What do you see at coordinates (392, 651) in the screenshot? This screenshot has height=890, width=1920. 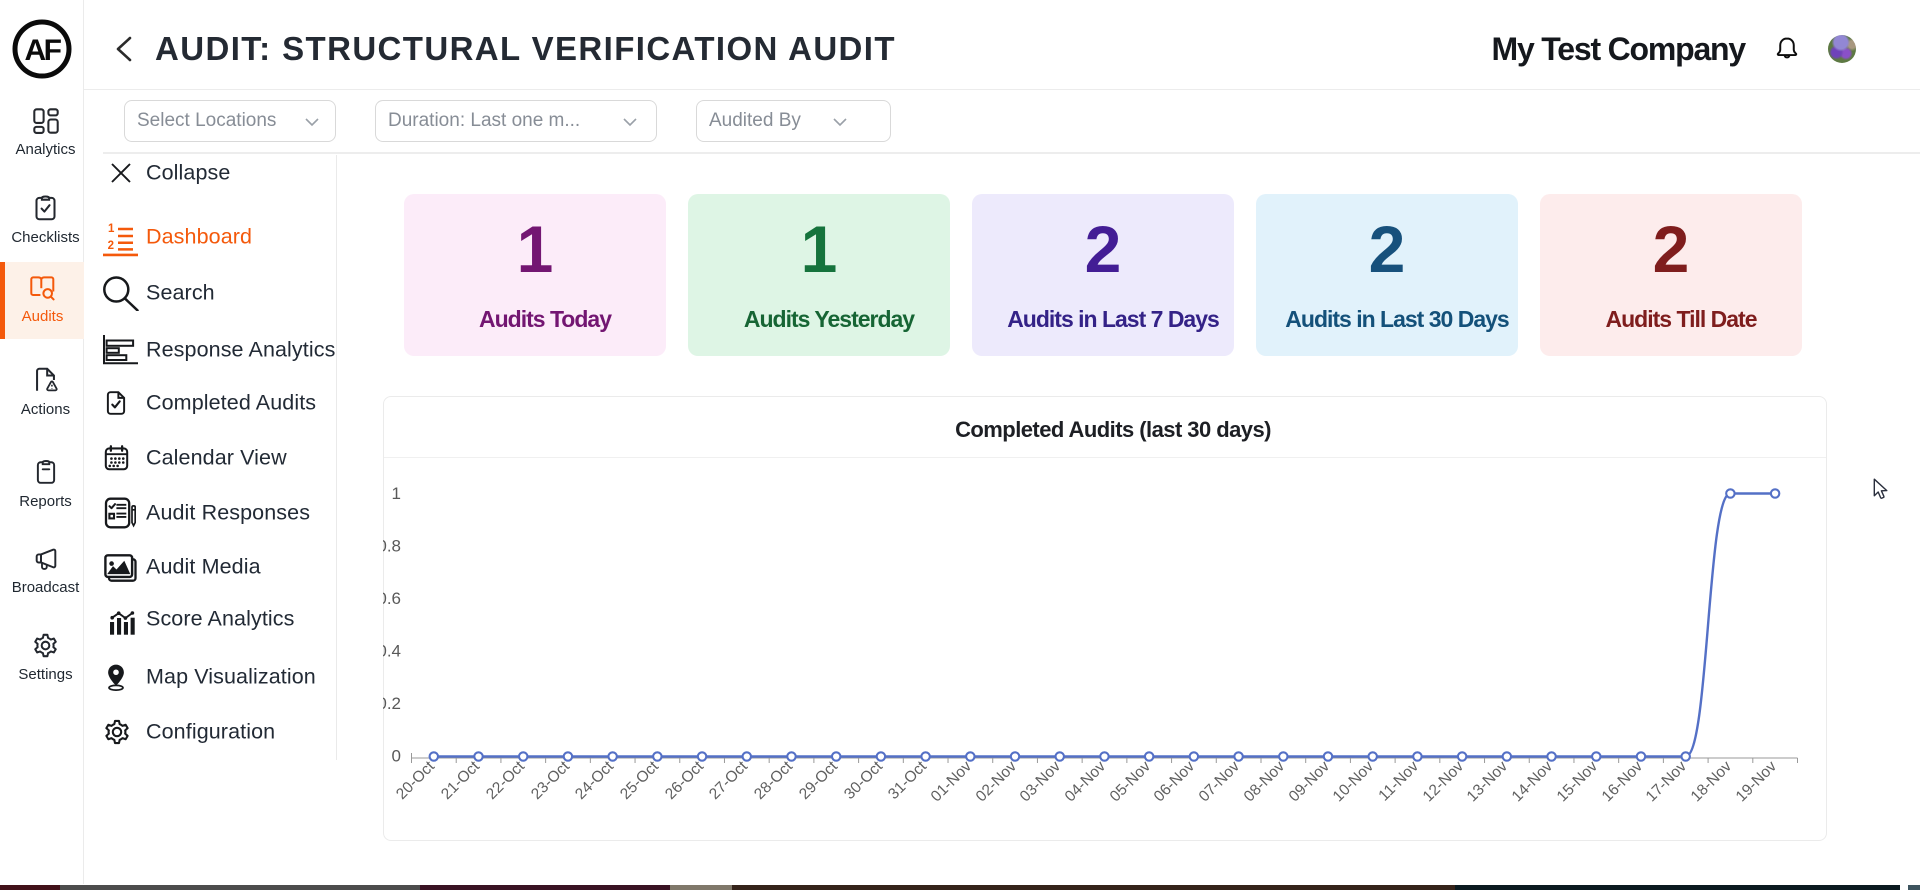 I see `svg-text: 0.4` at bounding box center [392, 651].